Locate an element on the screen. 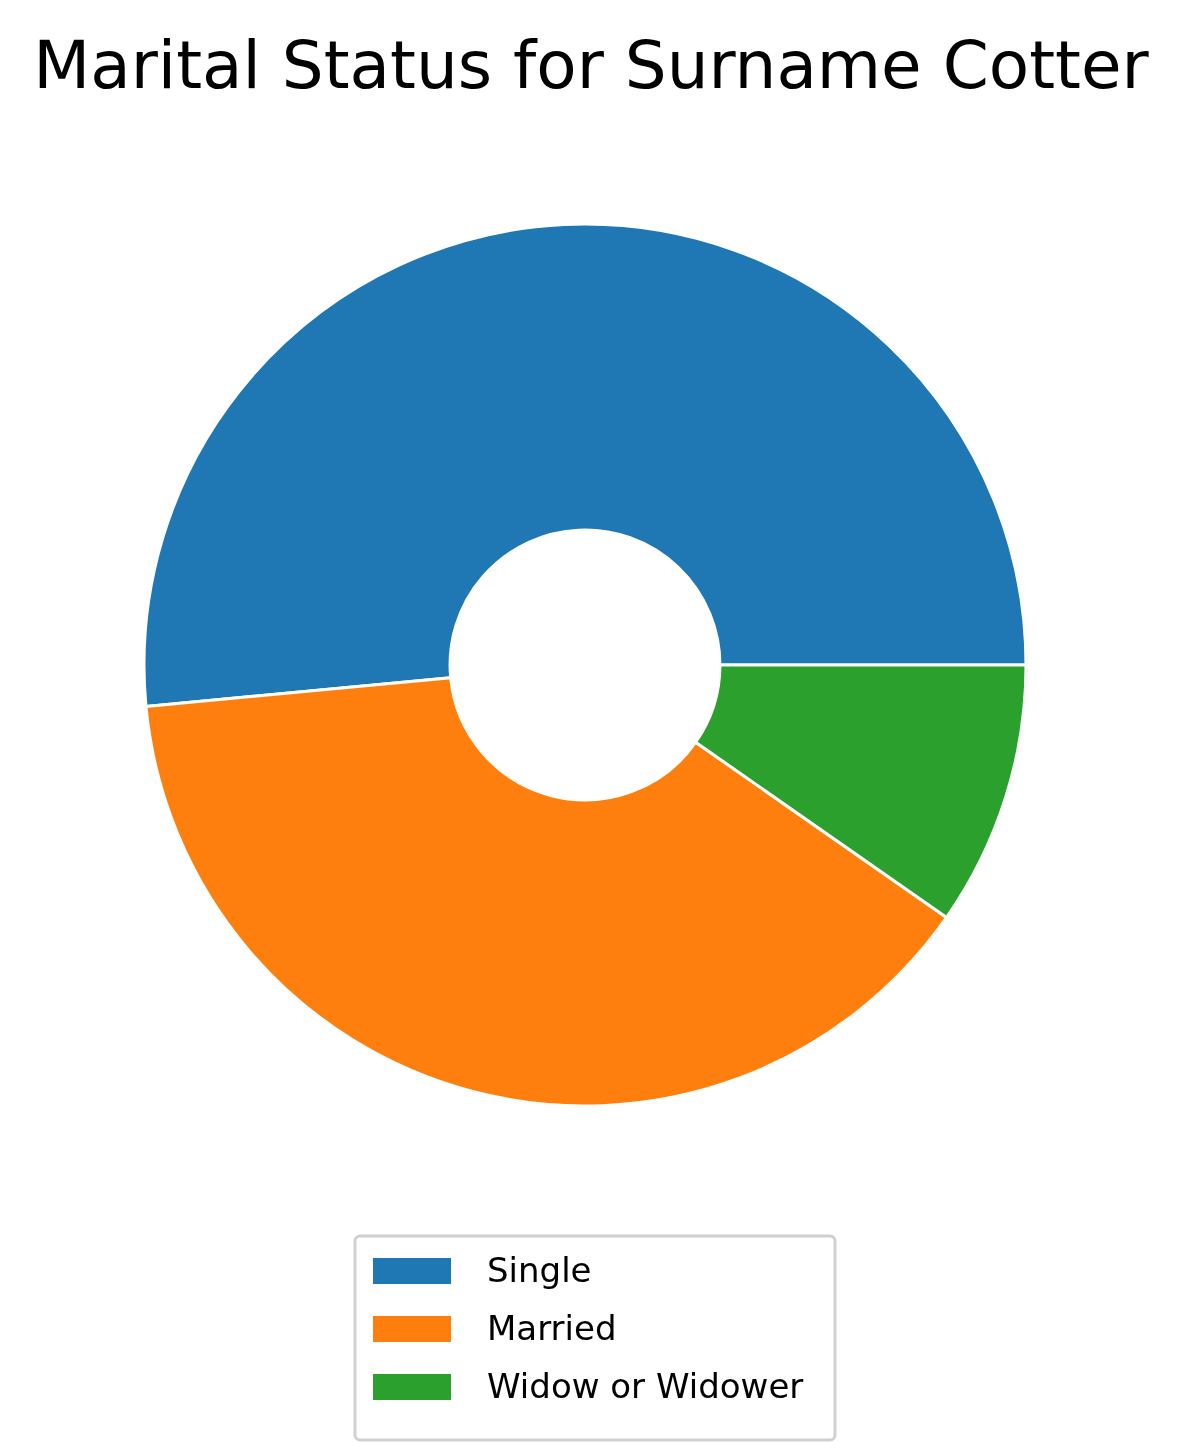  legend-label: Married is located at coordinates (552, 1328).